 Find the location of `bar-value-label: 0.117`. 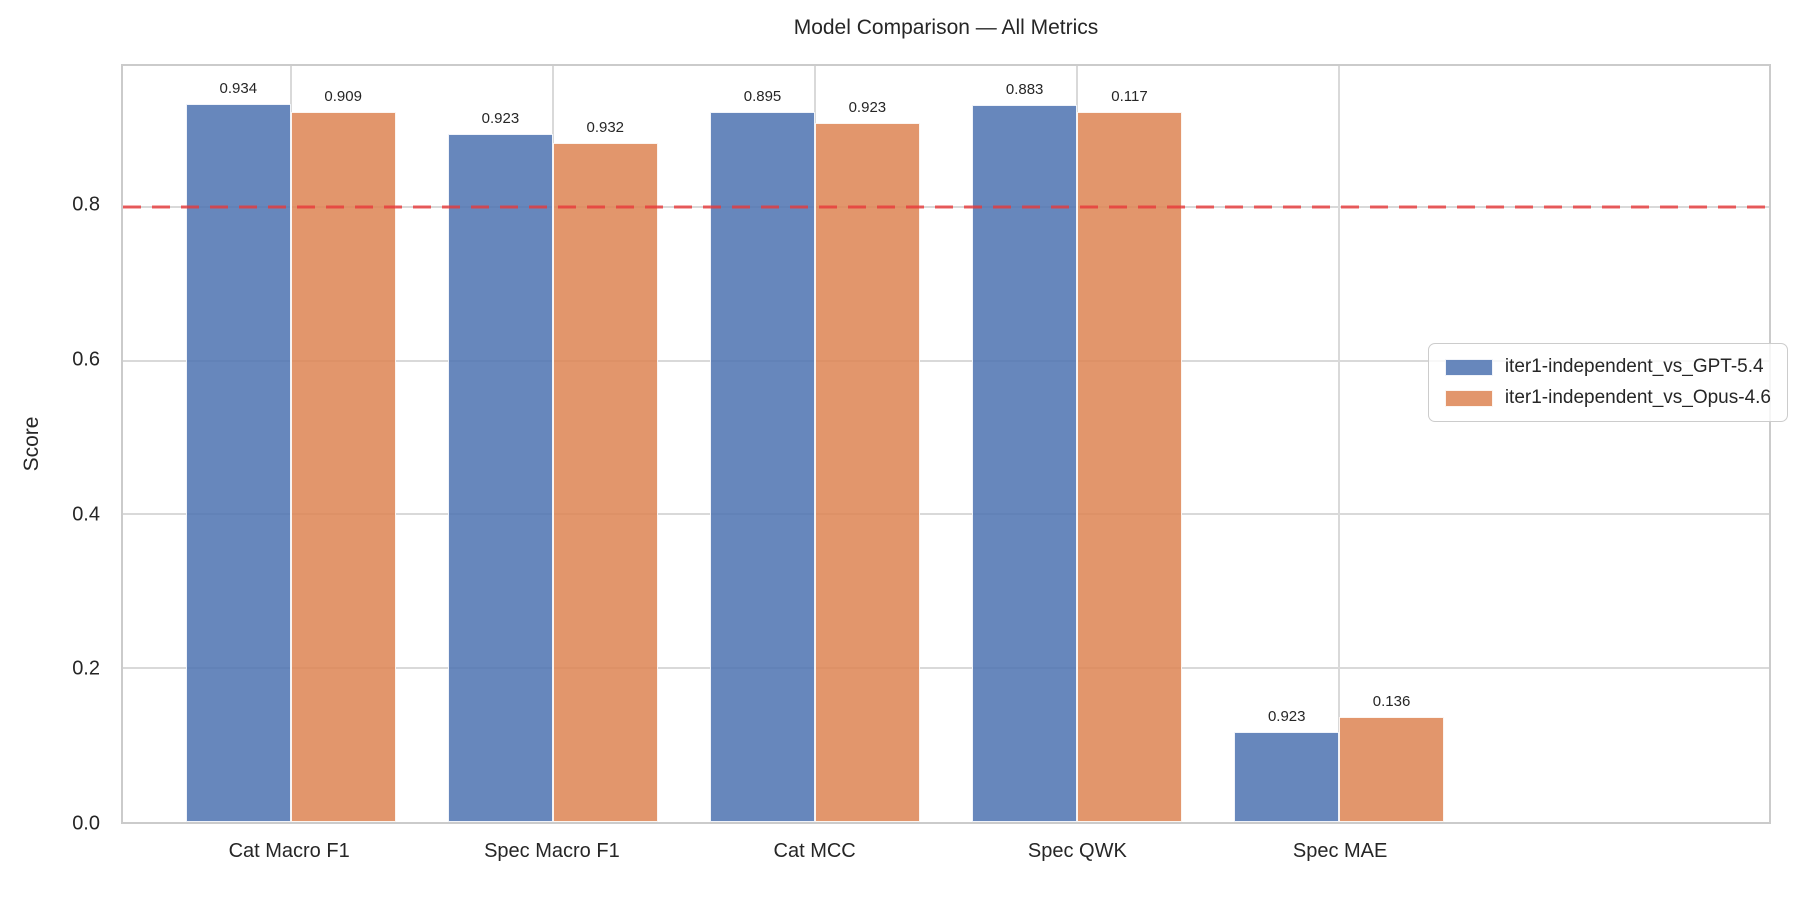

bar-value-label: 0.117 is located at coordinates (1129, 97).